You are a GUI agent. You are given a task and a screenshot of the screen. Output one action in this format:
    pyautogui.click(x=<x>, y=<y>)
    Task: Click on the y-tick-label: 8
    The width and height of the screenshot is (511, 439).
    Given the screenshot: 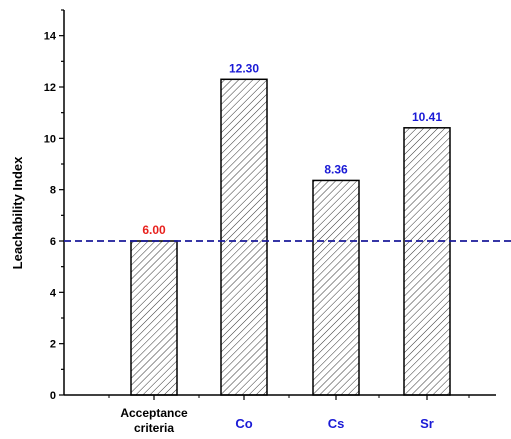 What is the action you would take?
    pyautogui.click(x=53, y=191)
    